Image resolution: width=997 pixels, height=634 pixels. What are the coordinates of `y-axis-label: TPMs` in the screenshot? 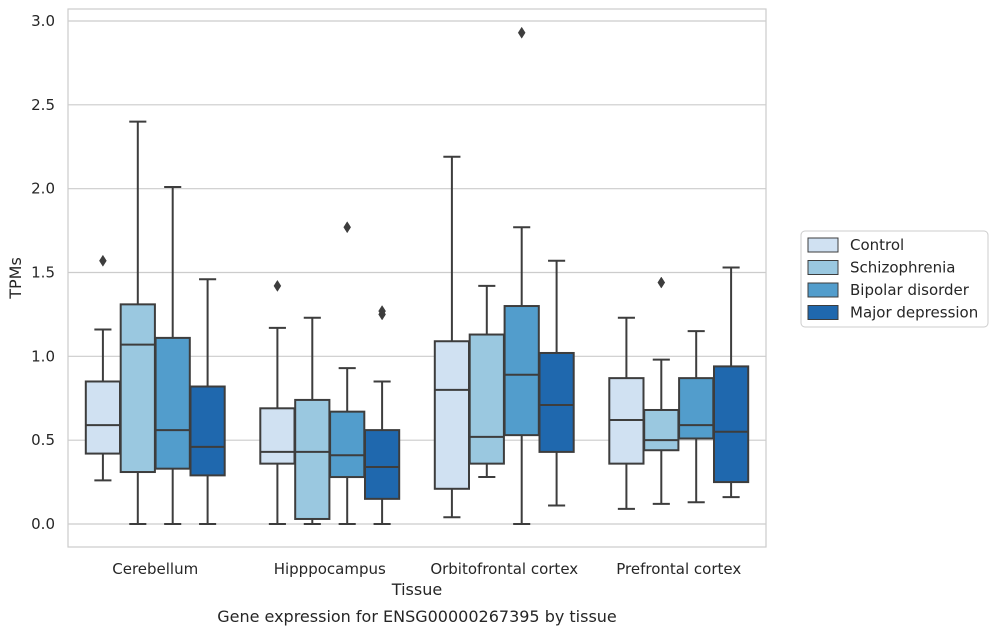 It's located at (15, 278).